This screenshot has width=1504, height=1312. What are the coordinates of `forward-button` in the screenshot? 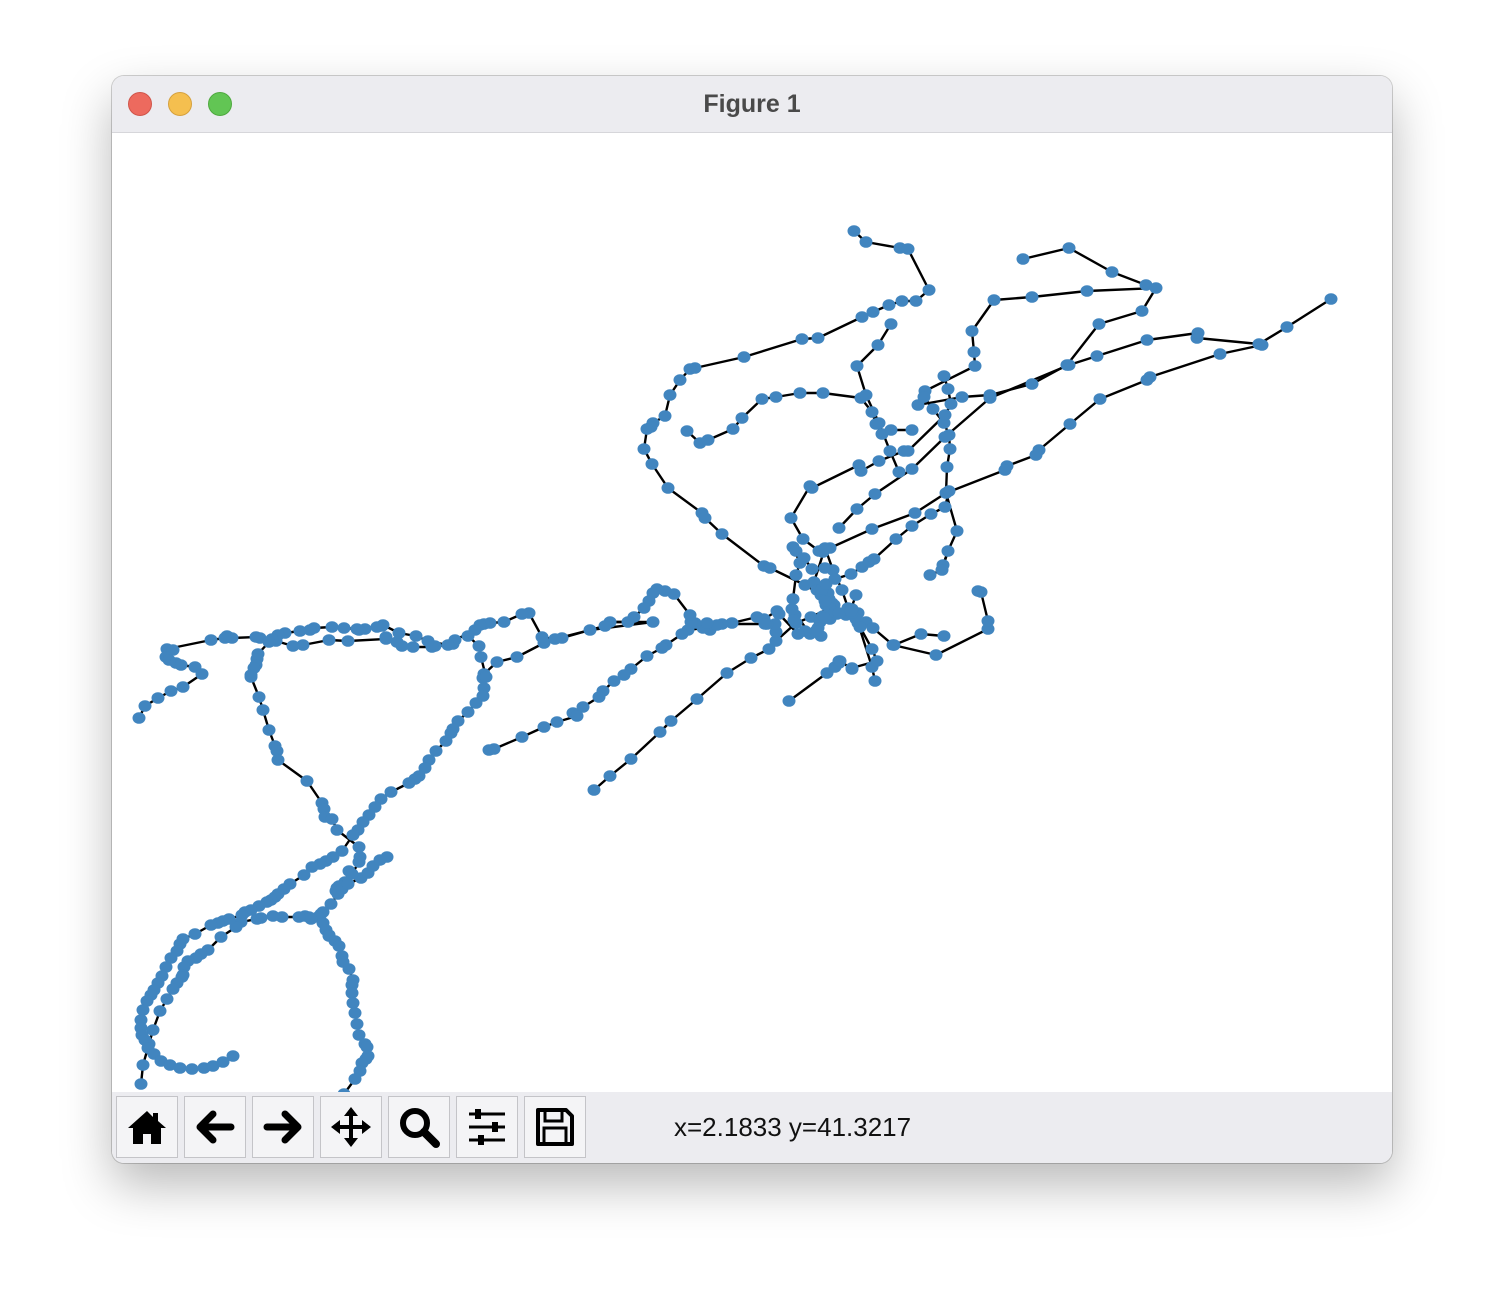 It's located at (283, 1127).